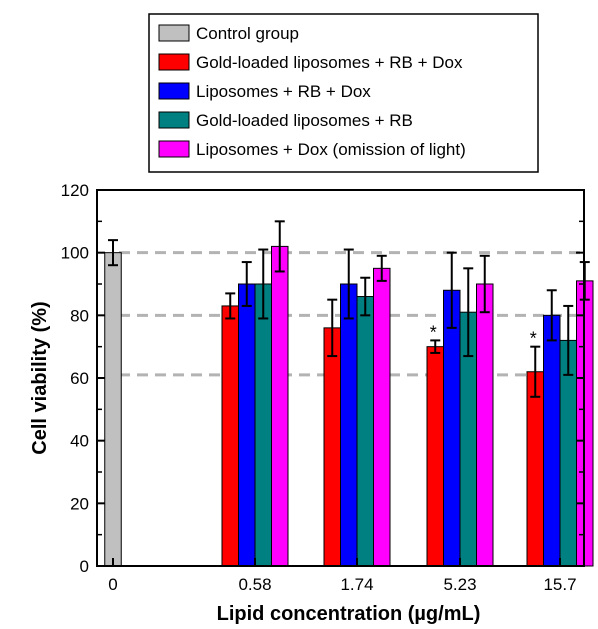 This screenshot has height=629, width=598. I want to click on legend-label: Gold-loaded liposomes + RB, so click(304, 120).